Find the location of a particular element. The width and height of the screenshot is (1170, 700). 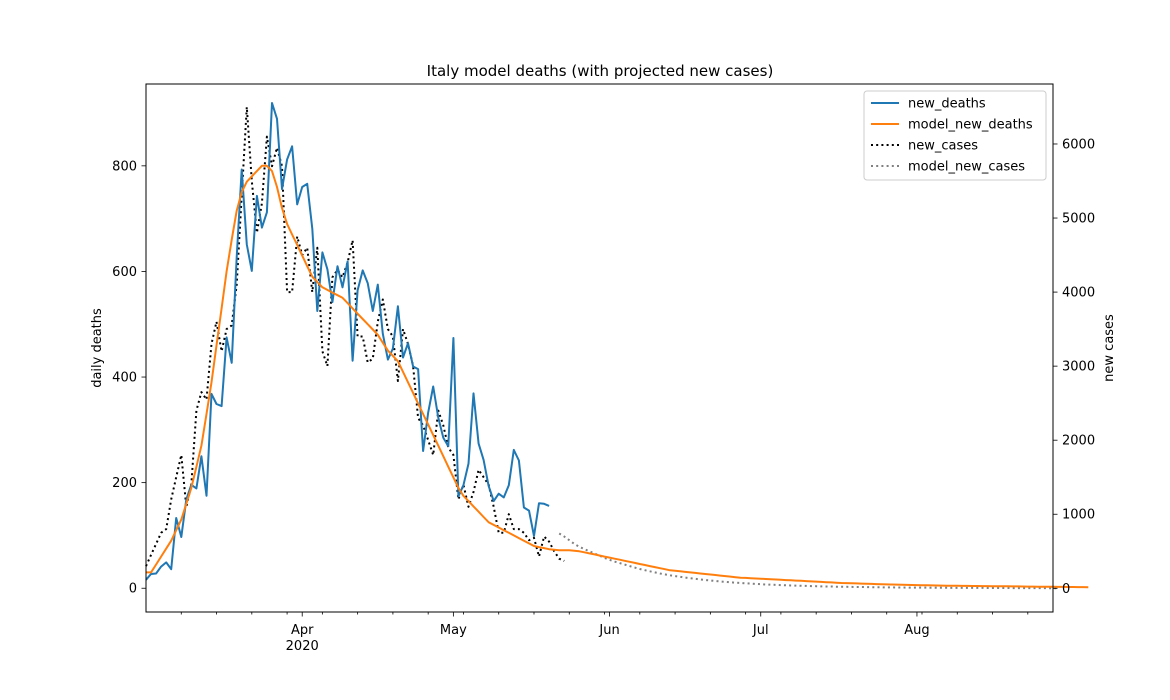

y-right-tick-label: 4000 is located at coordinates (1078, 293).